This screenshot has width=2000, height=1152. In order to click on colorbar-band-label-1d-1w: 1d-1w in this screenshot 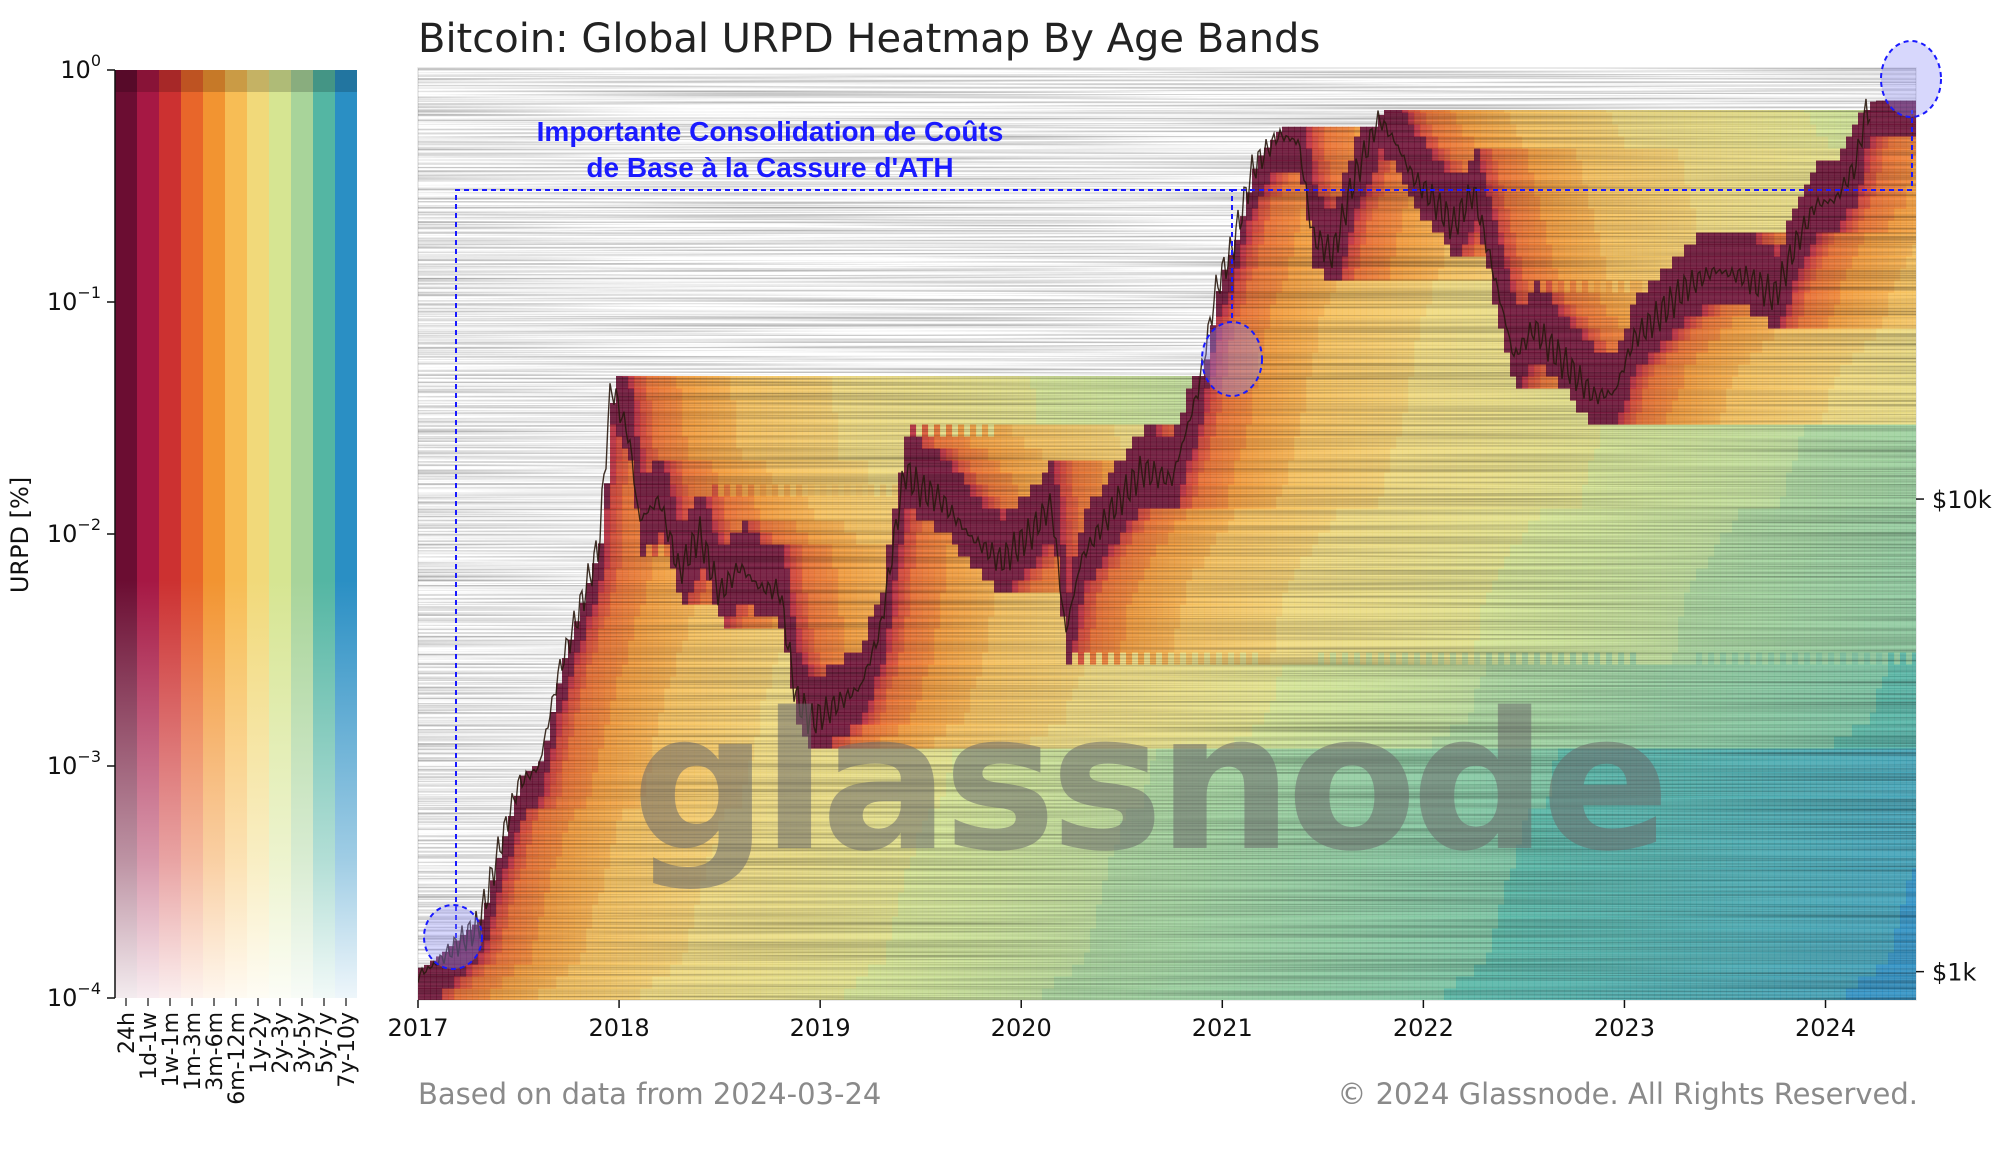, I will do `click(149, 1046)`.